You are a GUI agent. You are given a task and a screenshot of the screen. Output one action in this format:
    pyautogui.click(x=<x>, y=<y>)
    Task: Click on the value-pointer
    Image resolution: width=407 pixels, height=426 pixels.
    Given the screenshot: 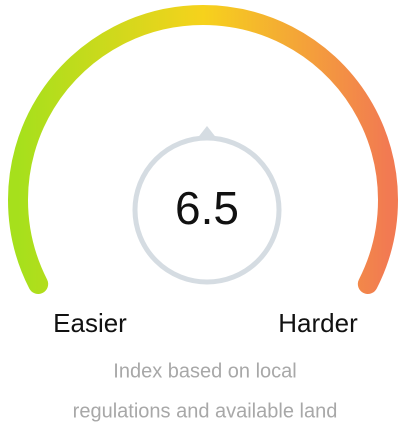 What is the action you would take?
    pyautogui.click(x=207, y=133)
    